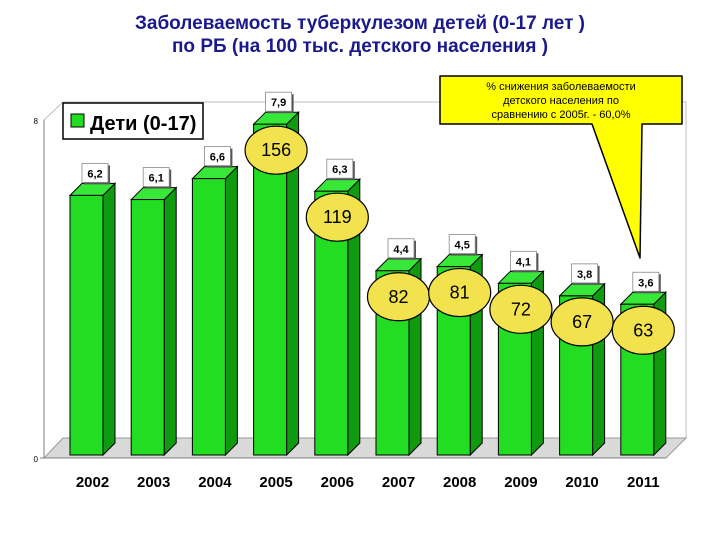  I want to click on svg-text: 156, so click(276, 150).